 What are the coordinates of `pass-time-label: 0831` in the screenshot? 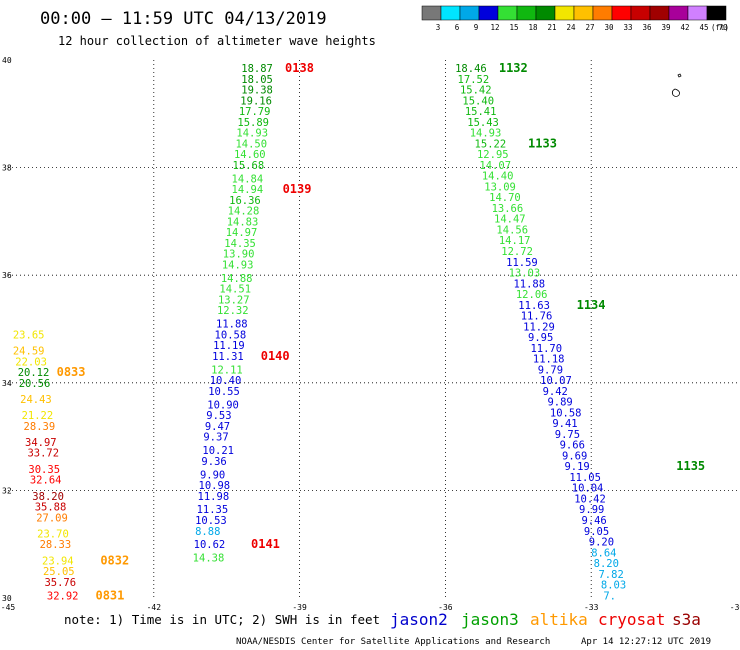 It's located at (109, 595).